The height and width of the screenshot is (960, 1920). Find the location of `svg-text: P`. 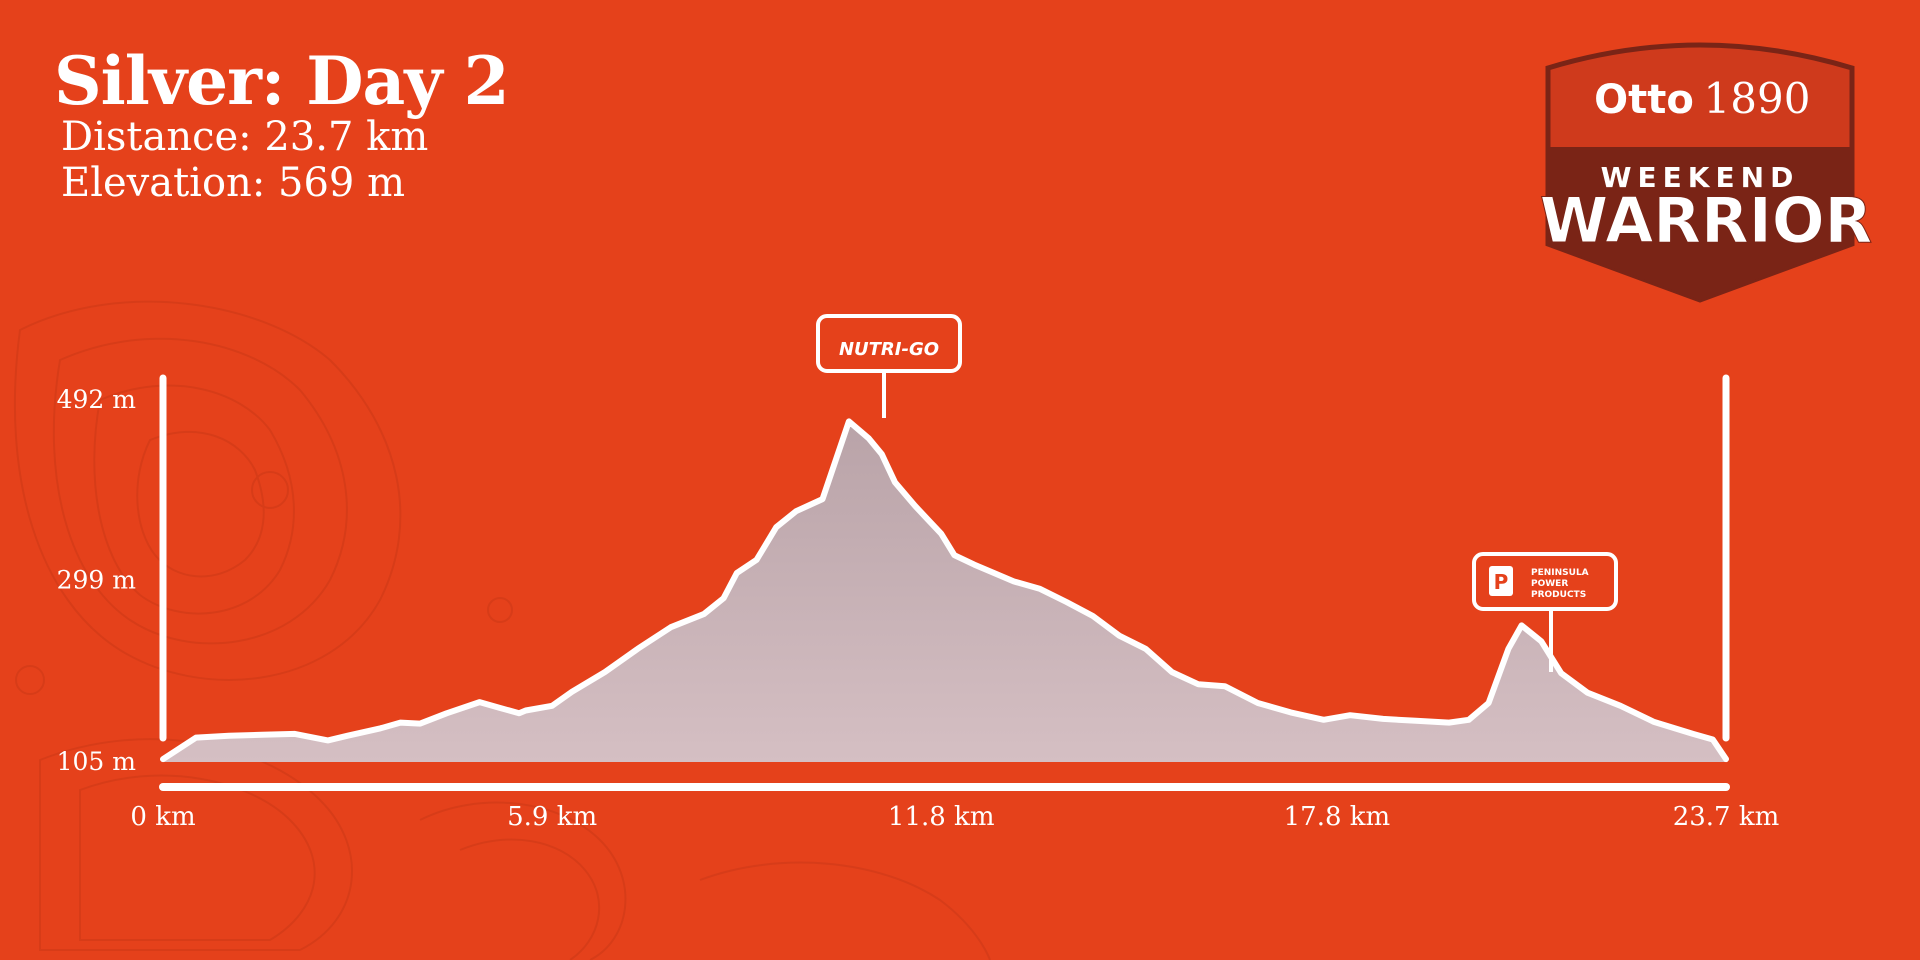

svg-text: P is located at coordinates (1501, 582).